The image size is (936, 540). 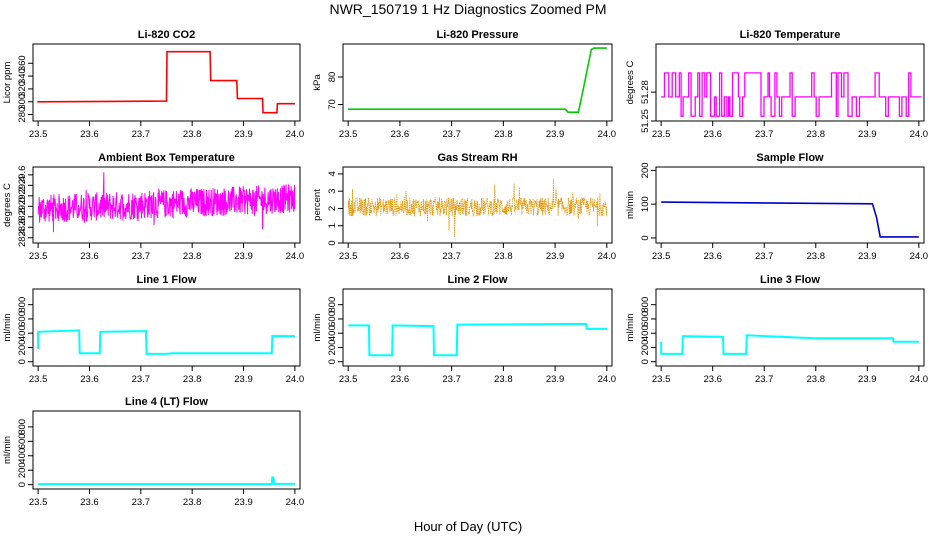 What do you see at coordinates (22, 238) in the screenshot?
I see `y-tick-label: 28.4` at bounding box center [22, 238].